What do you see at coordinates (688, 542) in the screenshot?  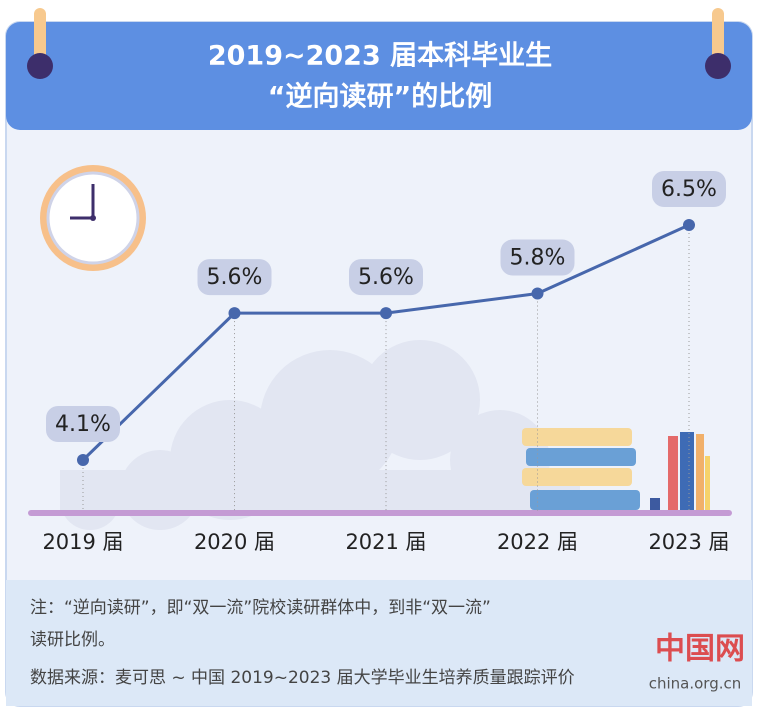 I see `x-tick-label: 2023 届` at bounding box center [688, 542].